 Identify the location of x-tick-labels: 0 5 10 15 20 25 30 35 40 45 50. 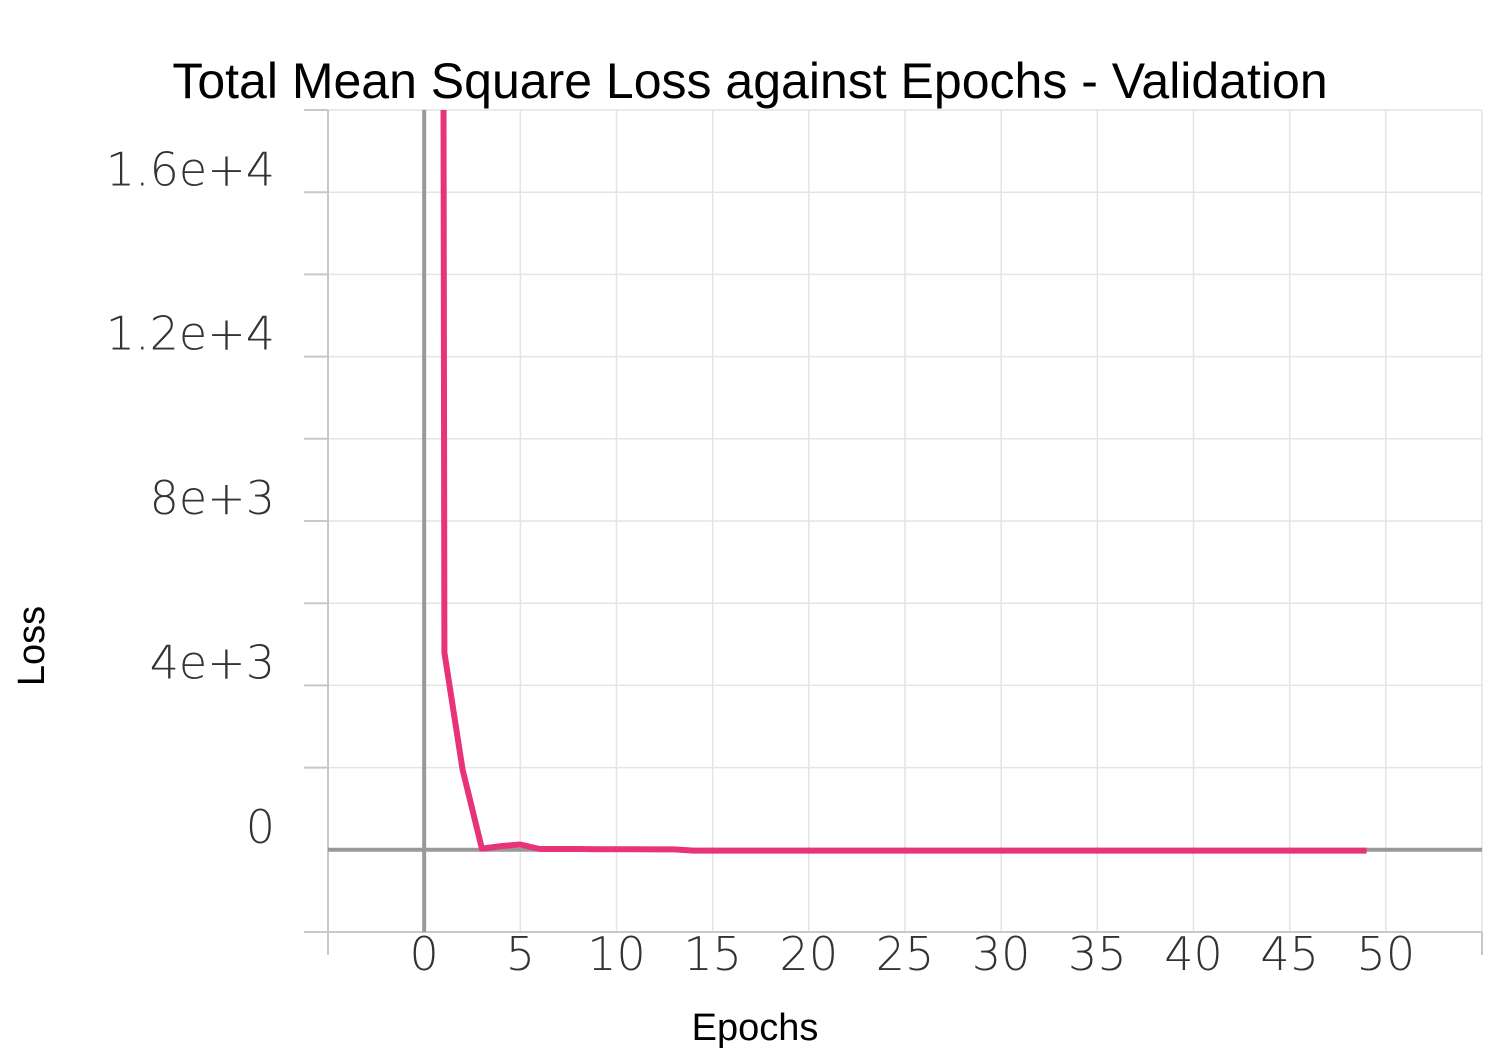
(913, 954).